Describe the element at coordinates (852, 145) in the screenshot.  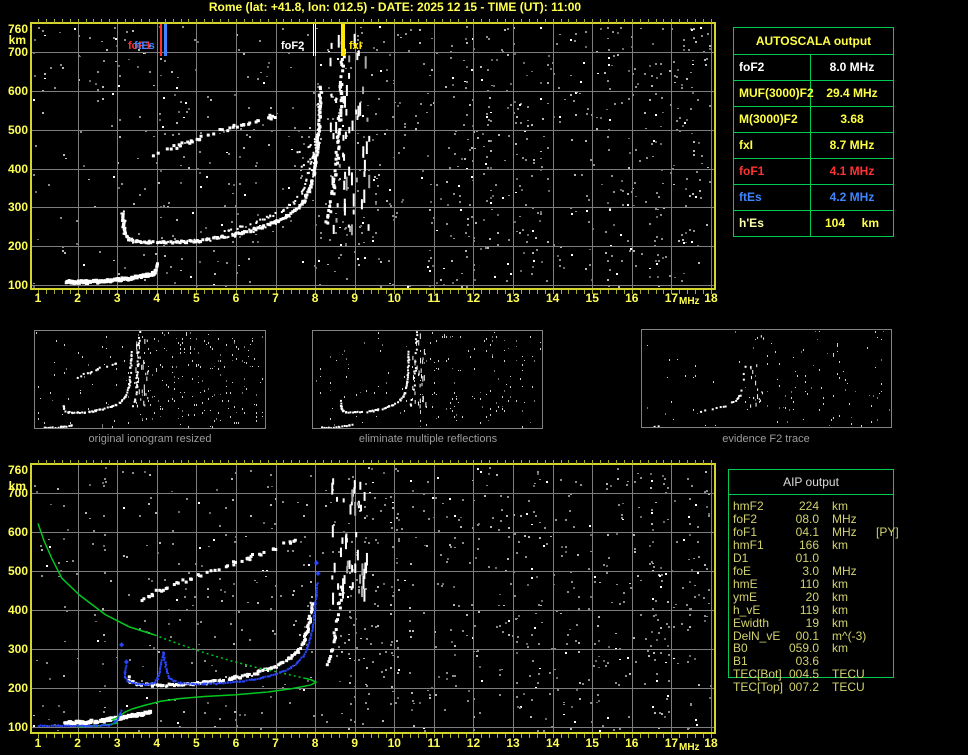
I see `autoscala-row-value: 8.7 MHz` at that location.